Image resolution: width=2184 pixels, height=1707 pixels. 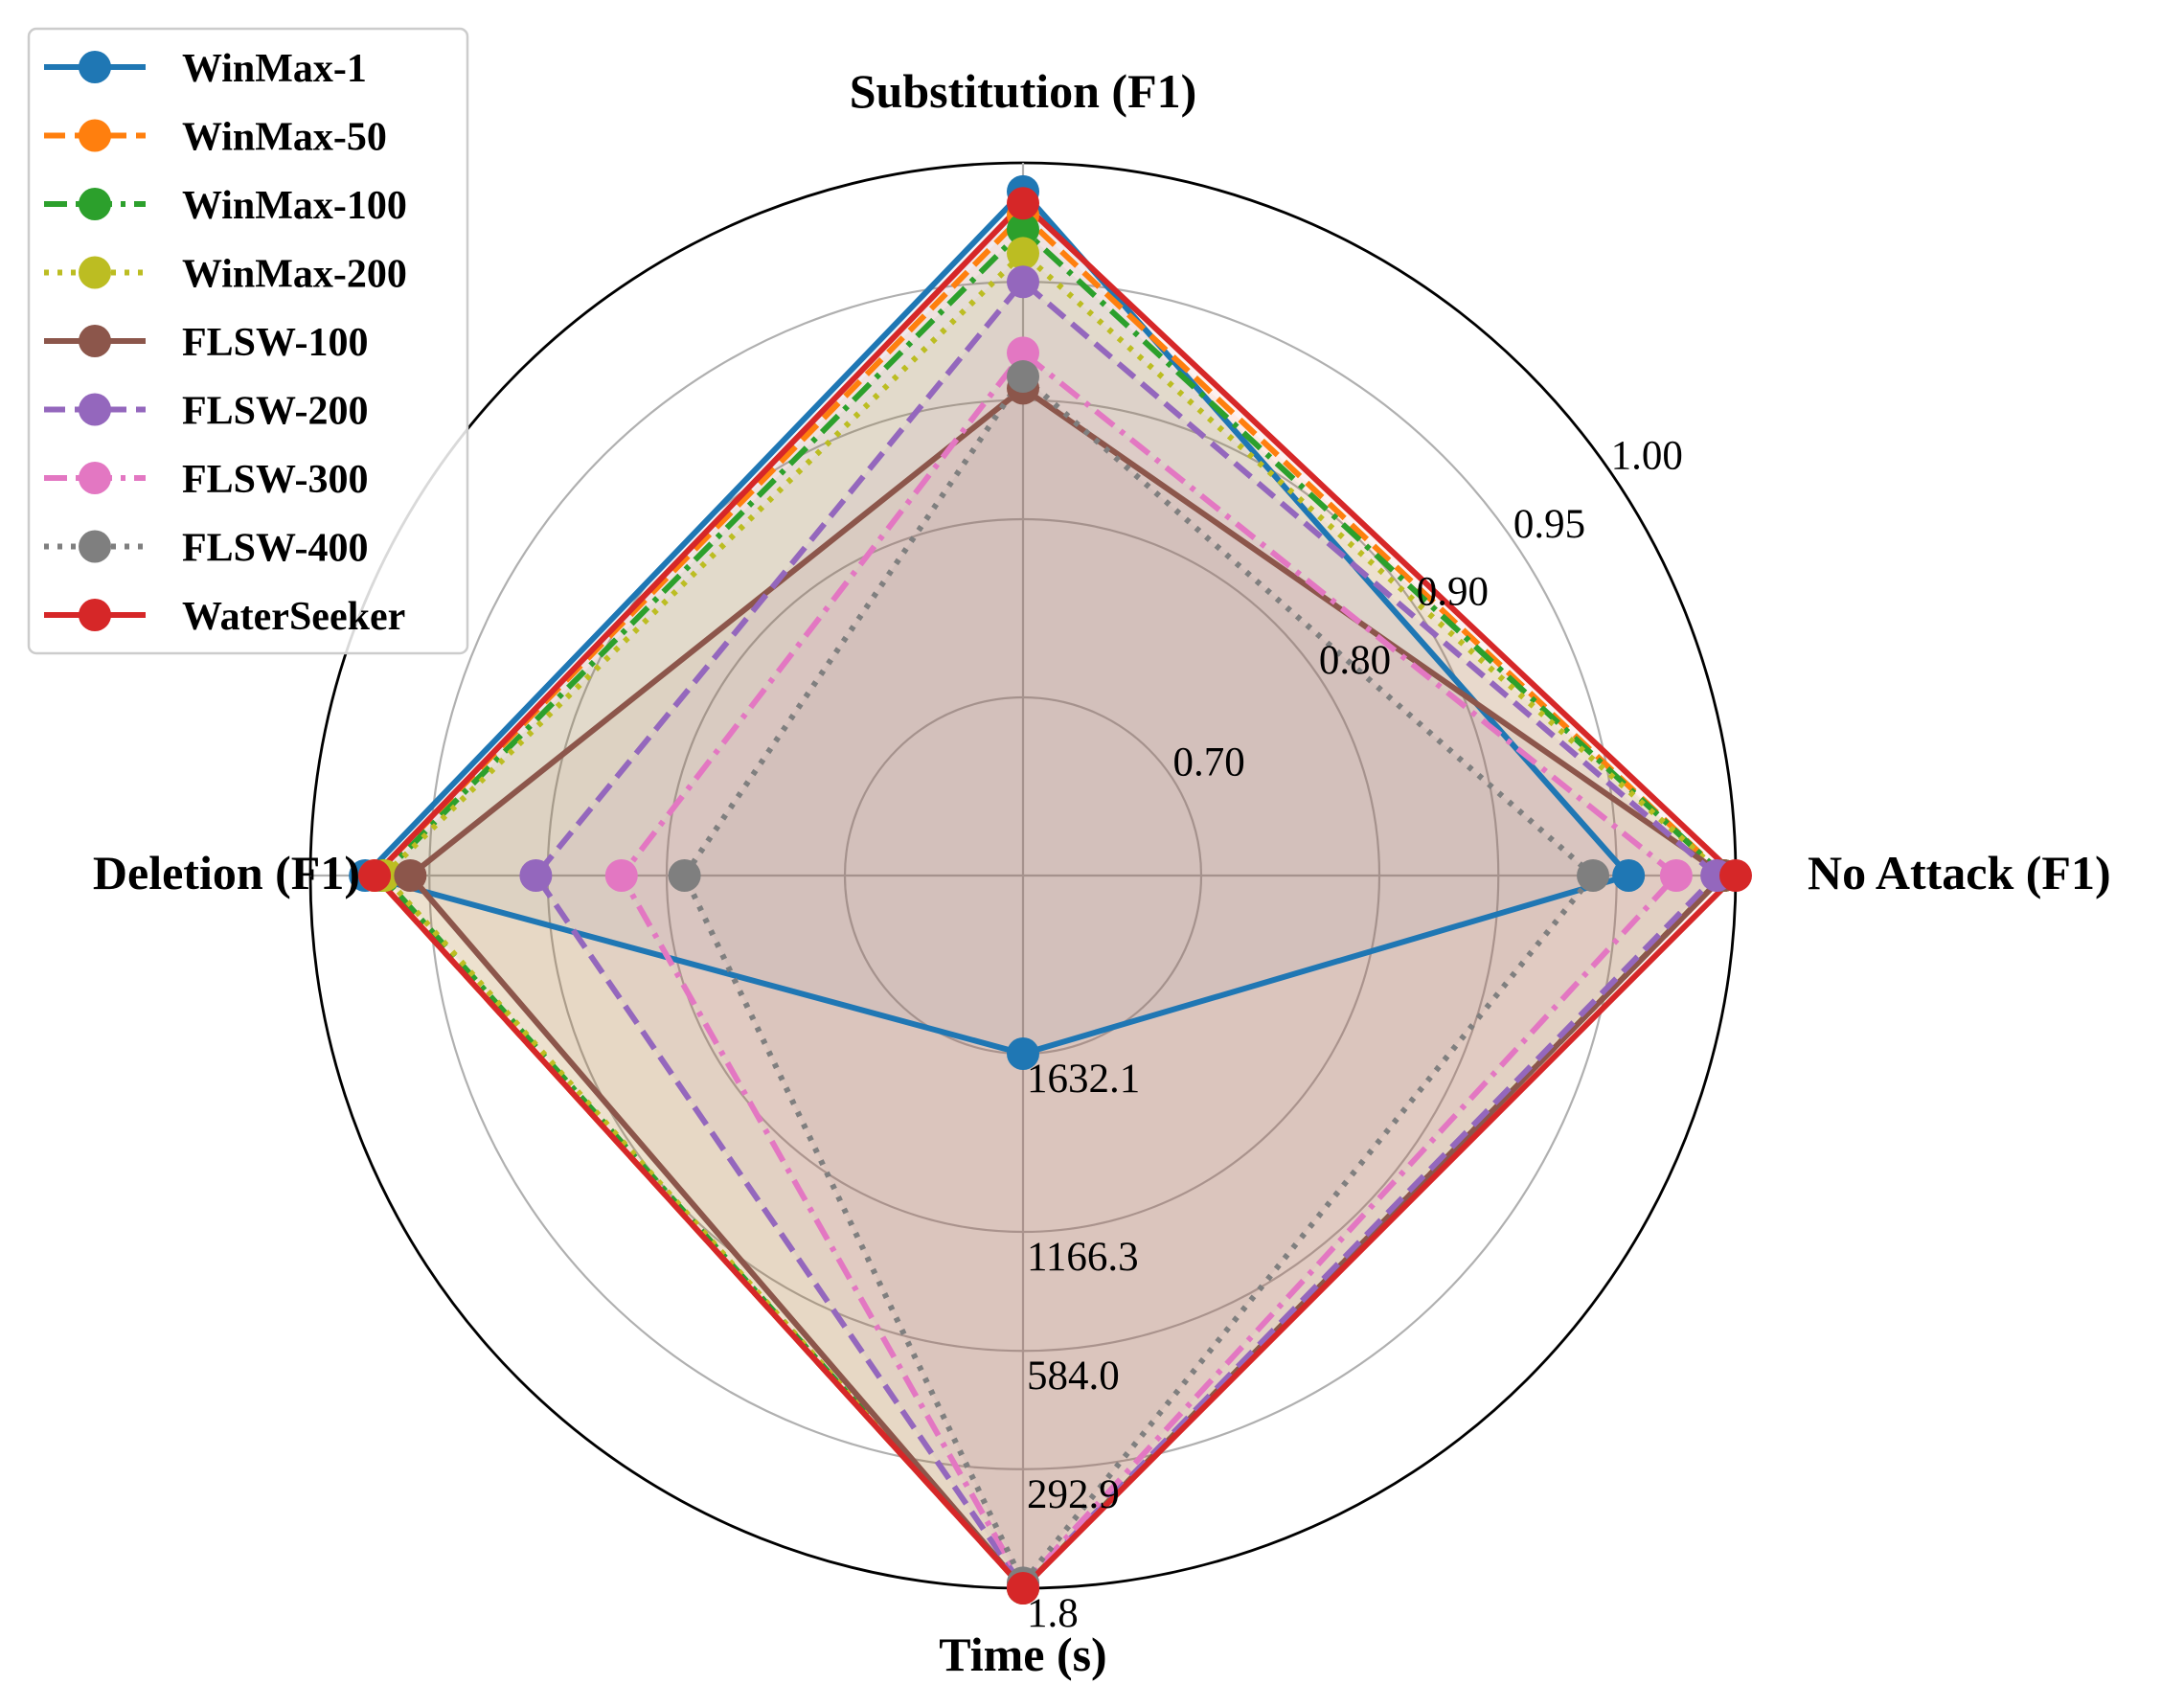 I want to click on time-tick-label: 1166.3, so click(x=1083, y=1258).